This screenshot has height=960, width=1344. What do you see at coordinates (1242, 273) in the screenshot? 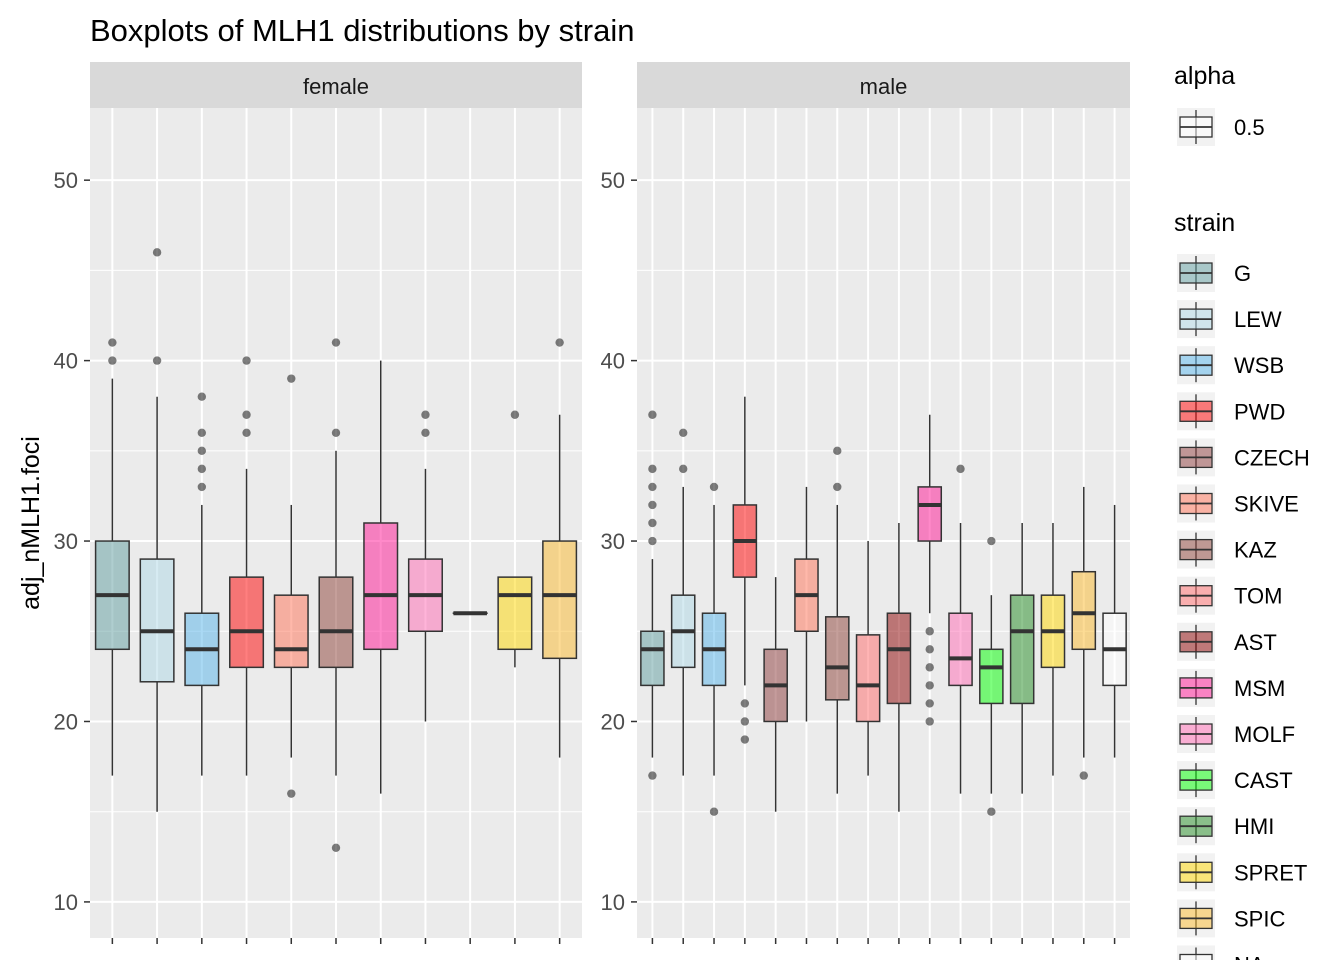
I see `legend-label: G` at bounding box center [1242, 273].